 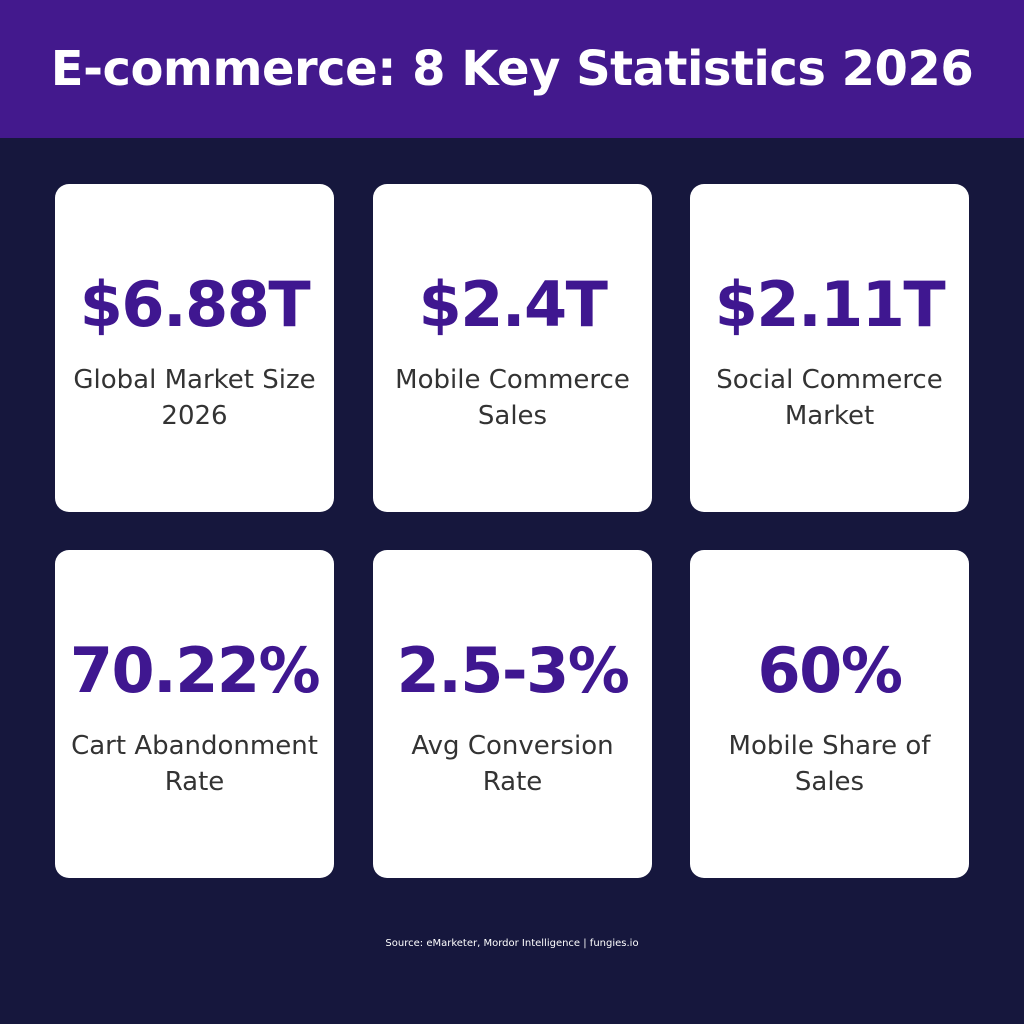 I want to click on page-title: E-commerce: 8 Key Statistics 2026, so click(x=512, y=69).